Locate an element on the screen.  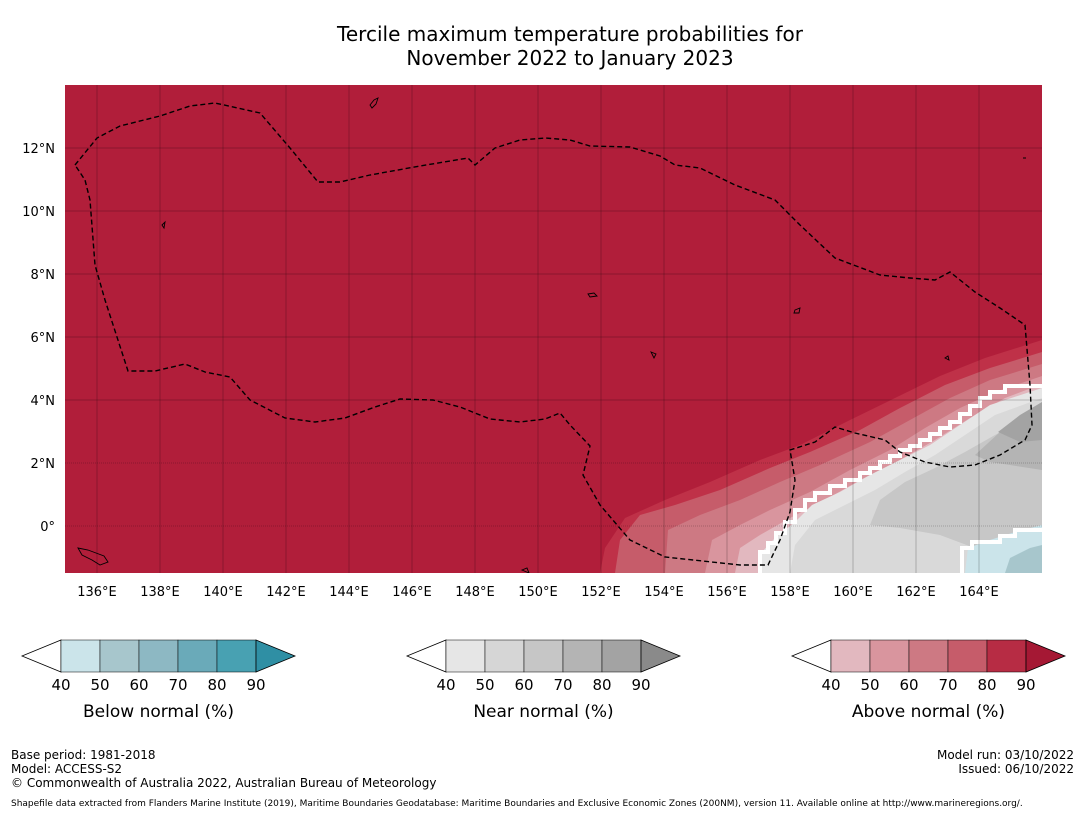
below-normal-boundary-line is located at coordinates (1001, 550).